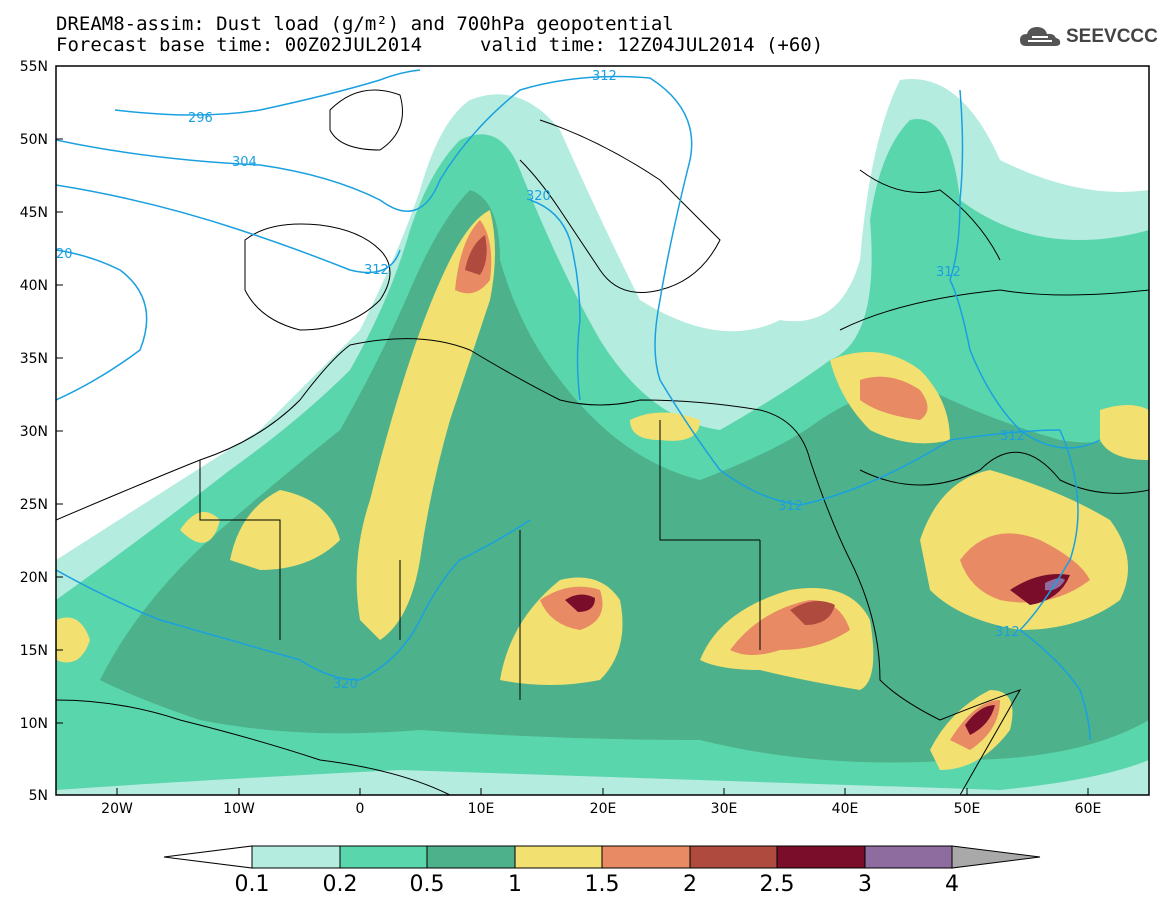 This screenshot has height=907, width=1165. What do you see at coordinates (777, 884) in the screenshot?
I see `colorbar-label-2.5: 2.5` at bounding box center [777, 884].